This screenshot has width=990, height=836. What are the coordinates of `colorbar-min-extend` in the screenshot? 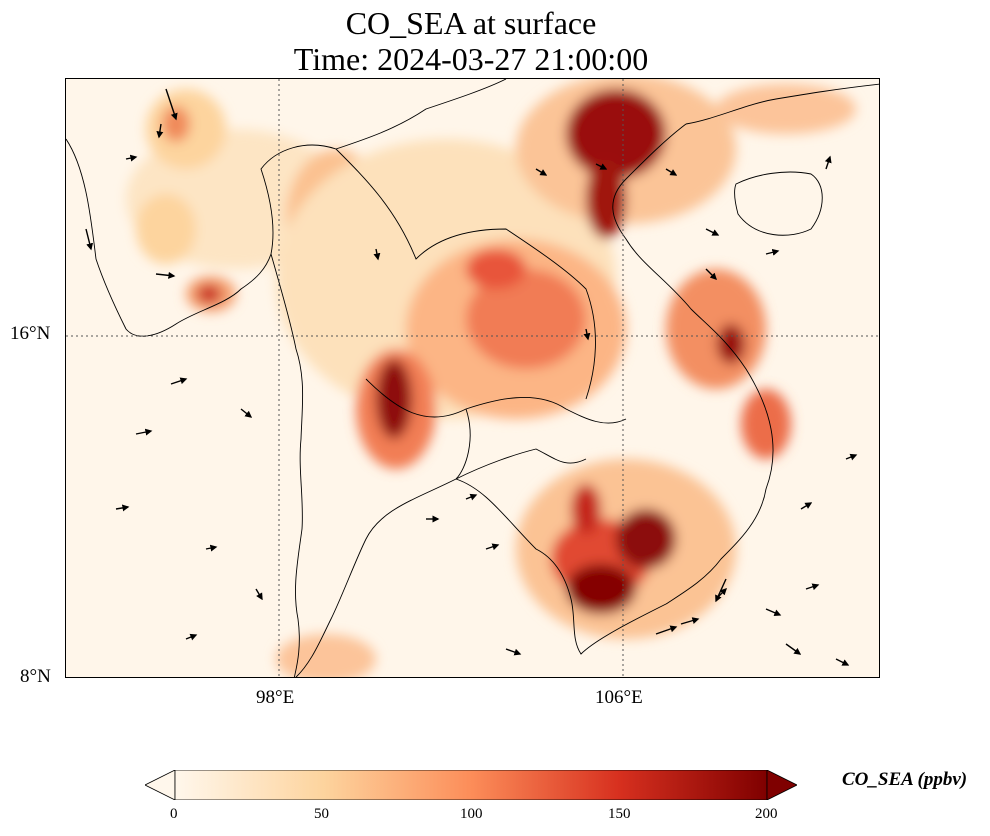 It's located at (160, 785).